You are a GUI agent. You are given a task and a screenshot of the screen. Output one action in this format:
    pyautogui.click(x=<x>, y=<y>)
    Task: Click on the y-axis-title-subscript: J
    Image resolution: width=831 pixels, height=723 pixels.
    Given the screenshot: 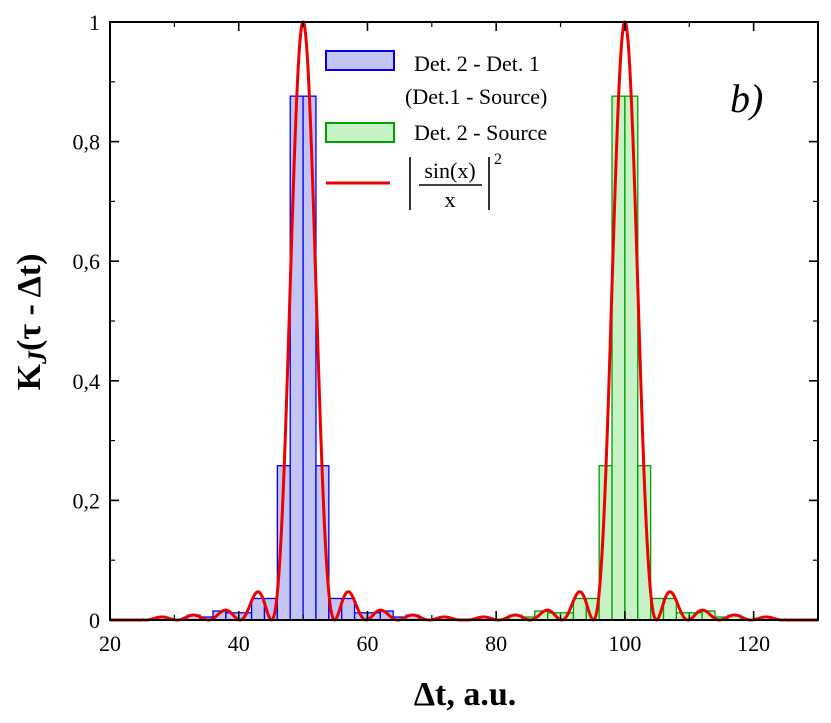 What is the action you would take?
    pyautogui.click(x=37, y=357)
    